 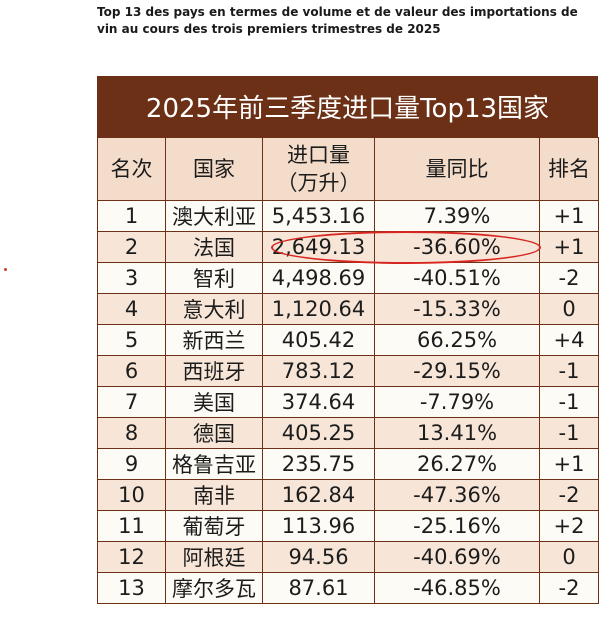 What do you see at coordinates (131, 433) in the screenshot?
I see `cell-rank: 8` at bounding box center [131, 433].